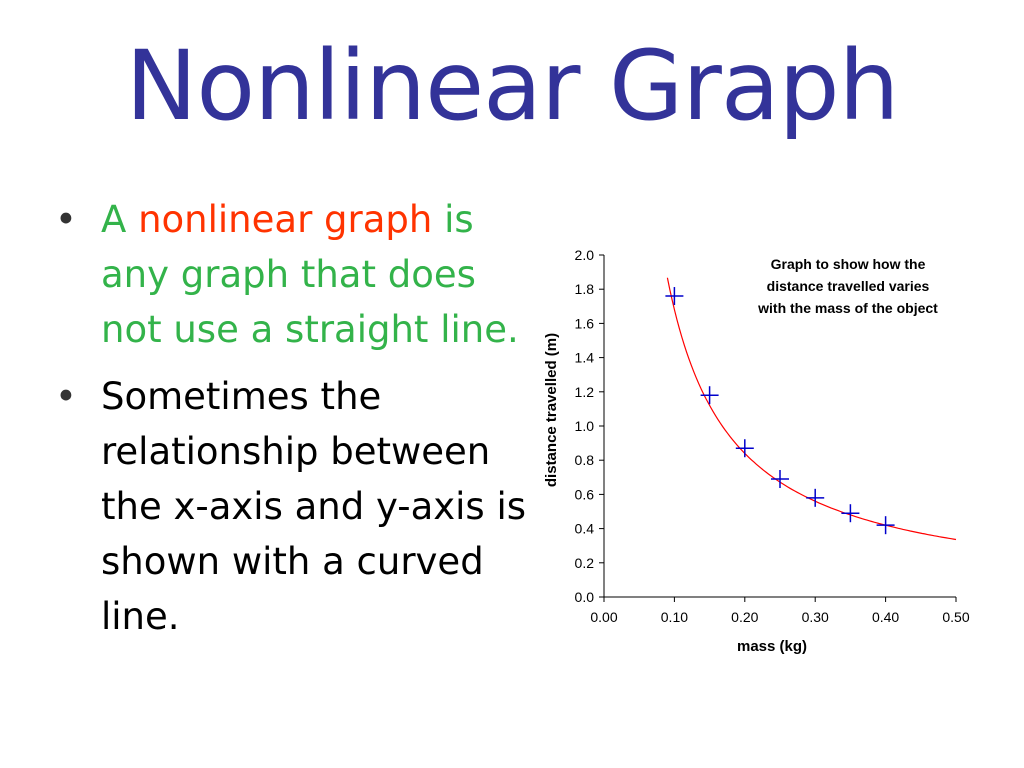 This screenshot has height=768, width=1024. I want to click on chart-title-line: distance travelled varies, so click(848, 286).